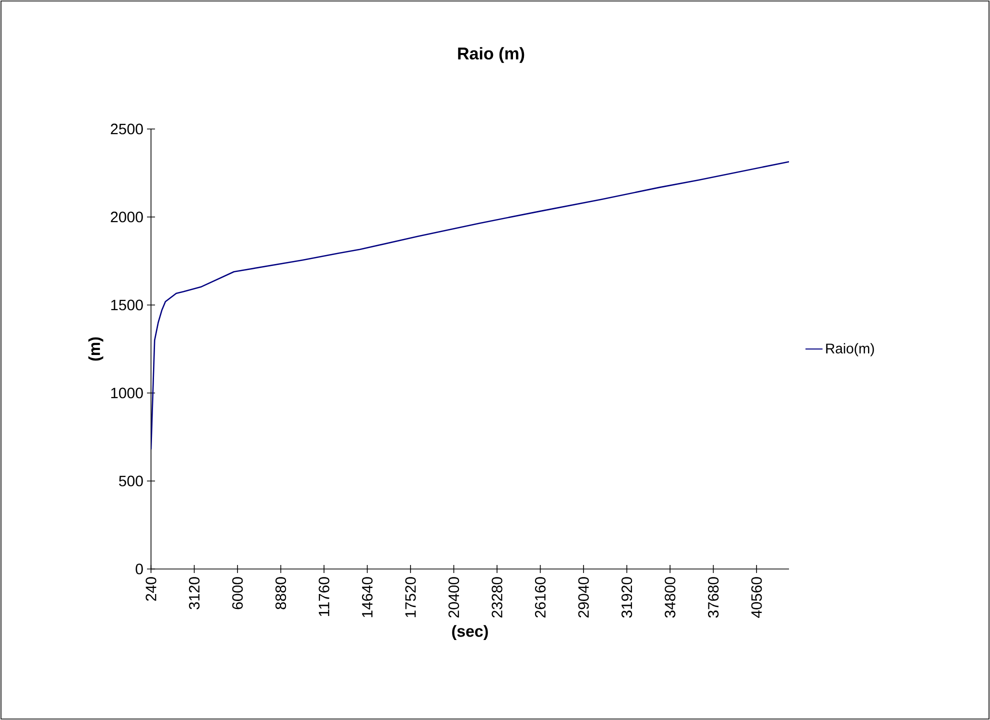 Image resolution: width=990 pixels, height=720 pixels. Describe the element at coordinates (127, 393) in the screenshot. I see `y-tick-label: 1000` at that location.